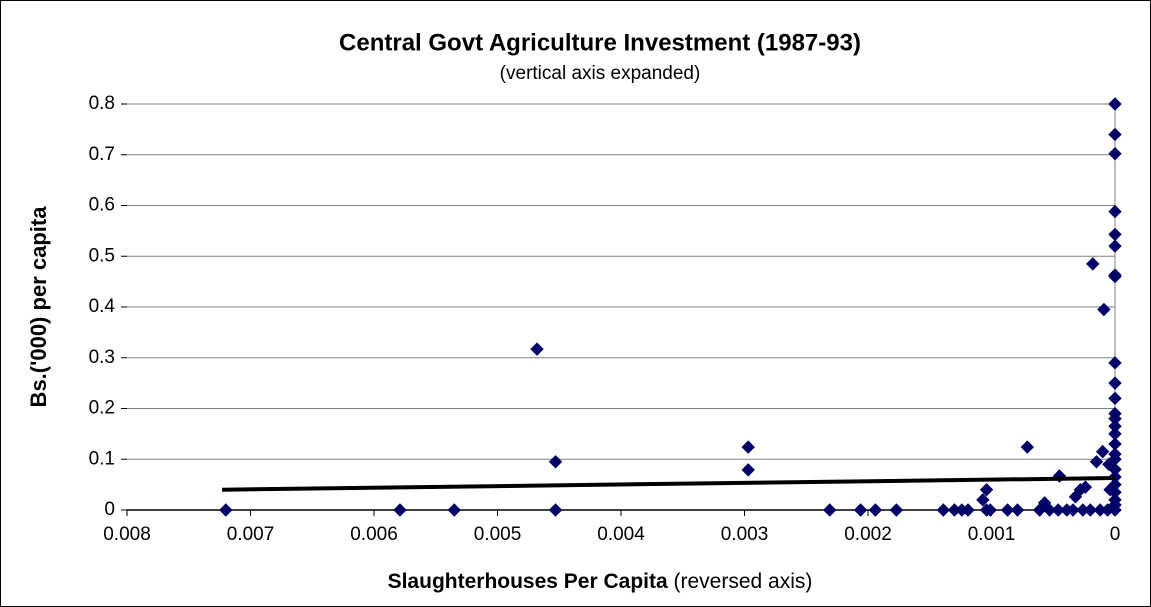  Describe the element at coordinates (102, 205) in the screenshot. I see `y-tick-label: 0.6` at that location.